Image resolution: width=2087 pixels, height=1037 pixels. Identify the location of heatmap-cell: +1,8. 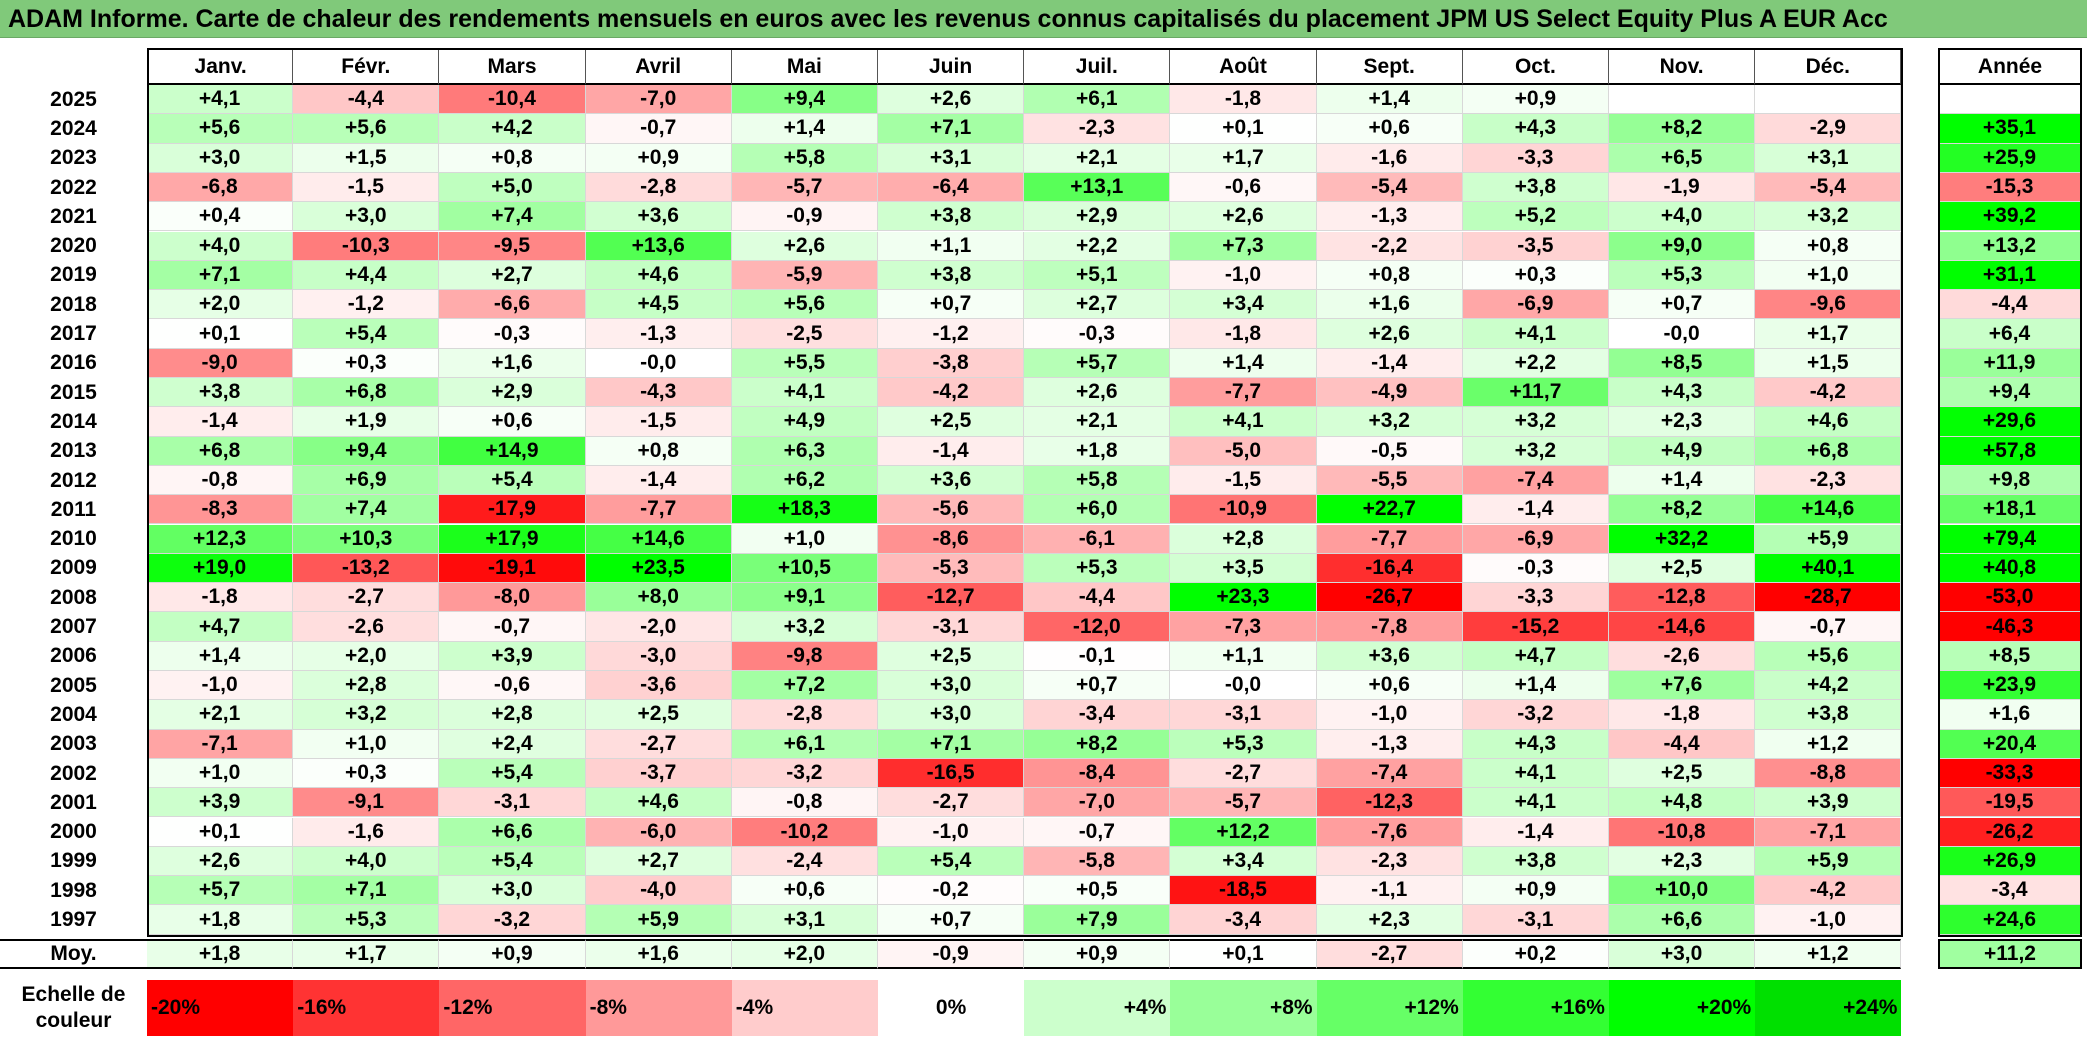
(220, 920).